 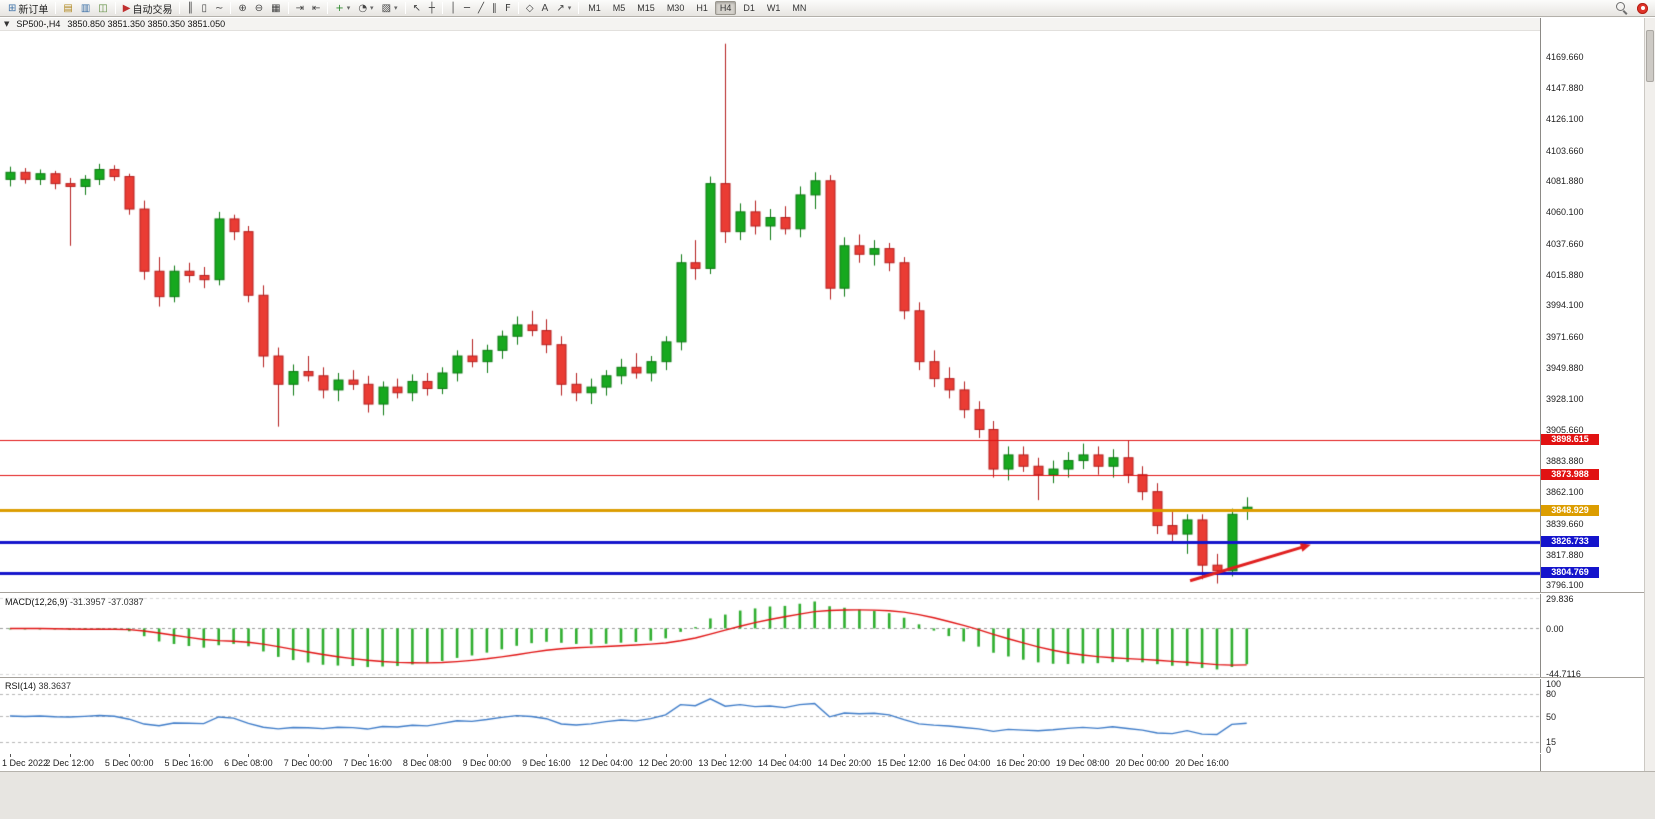 What do you see at coordinates (702, 8) in the screenshot?
I see `timeframe-H1-button: H1` at bounding box center [702, 8].